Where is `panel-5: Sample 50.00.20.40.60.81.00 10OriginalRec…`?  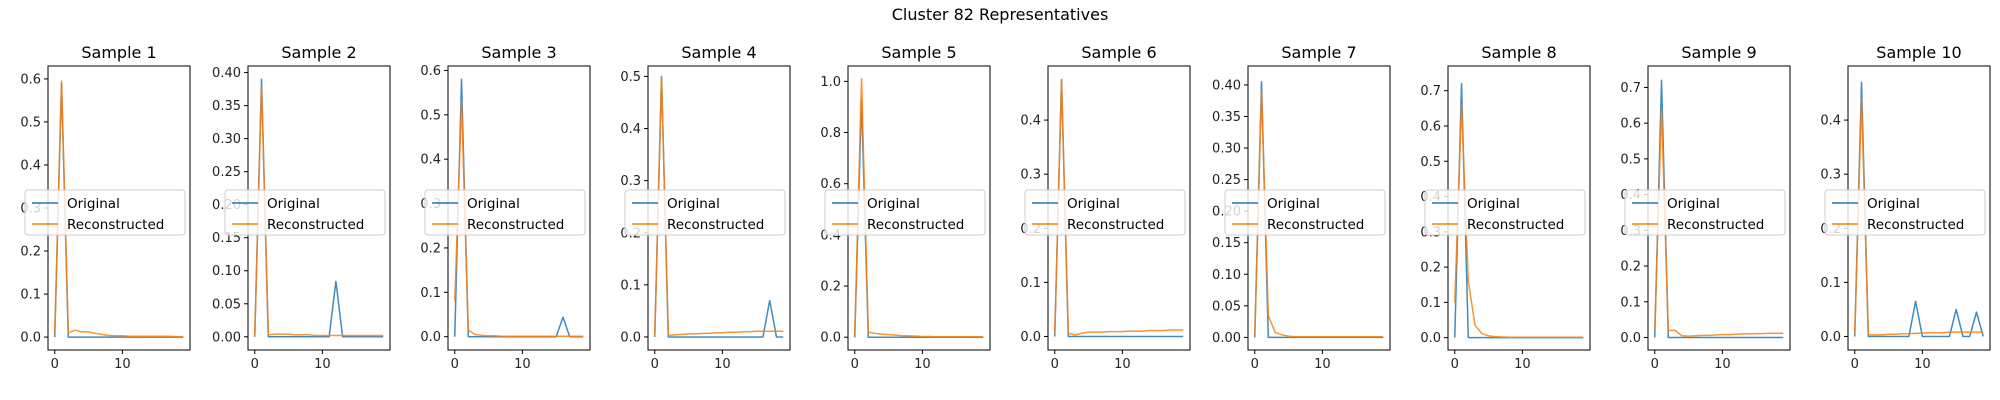
panel-5: Sample 50.00.20.40.60.81.00 10OriginalRec… is located at coordinates (905, 207).